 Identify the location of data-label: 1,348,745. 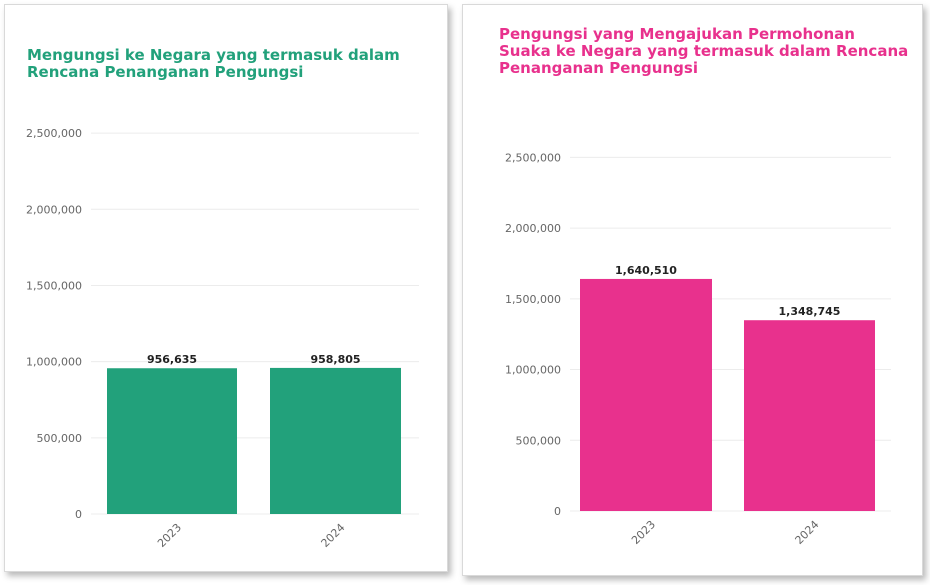
(810, 311).